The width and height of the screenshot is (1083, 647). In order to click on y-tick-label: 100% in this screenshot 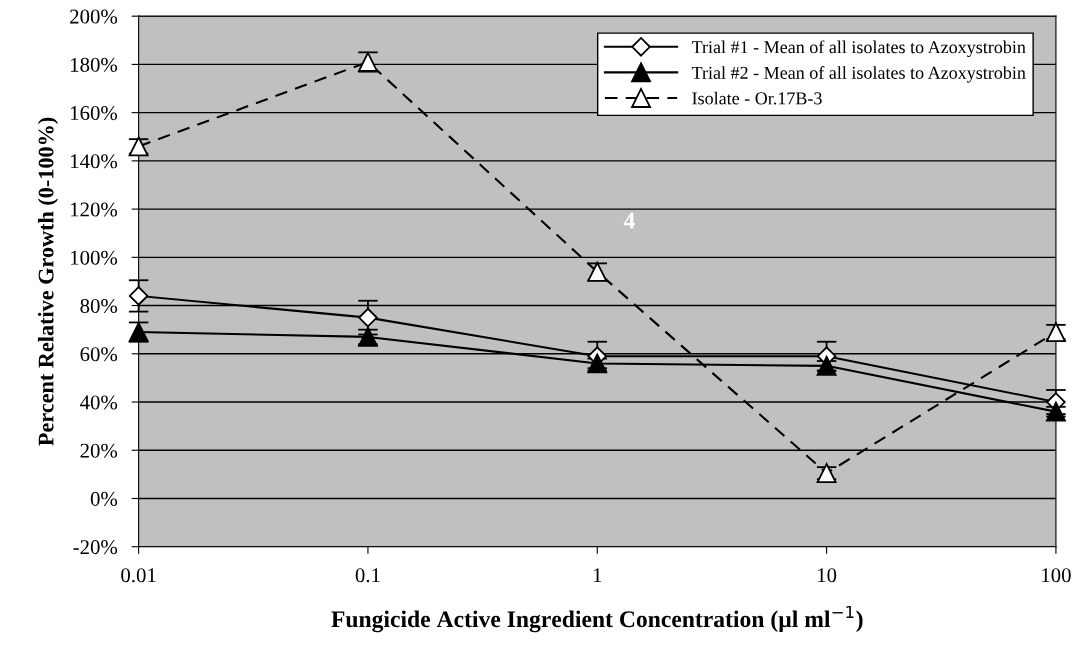, I will do `click(94, 257)`.